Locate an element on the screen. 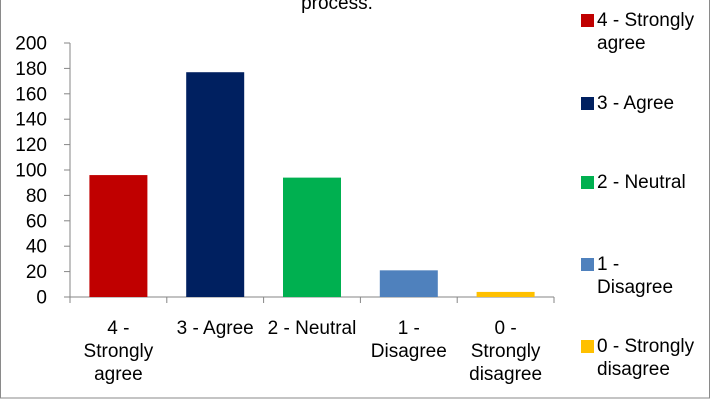 This screenshot has width=711, height=404. legend-label: 4 - Strongly is located at coordinates (646, 20).